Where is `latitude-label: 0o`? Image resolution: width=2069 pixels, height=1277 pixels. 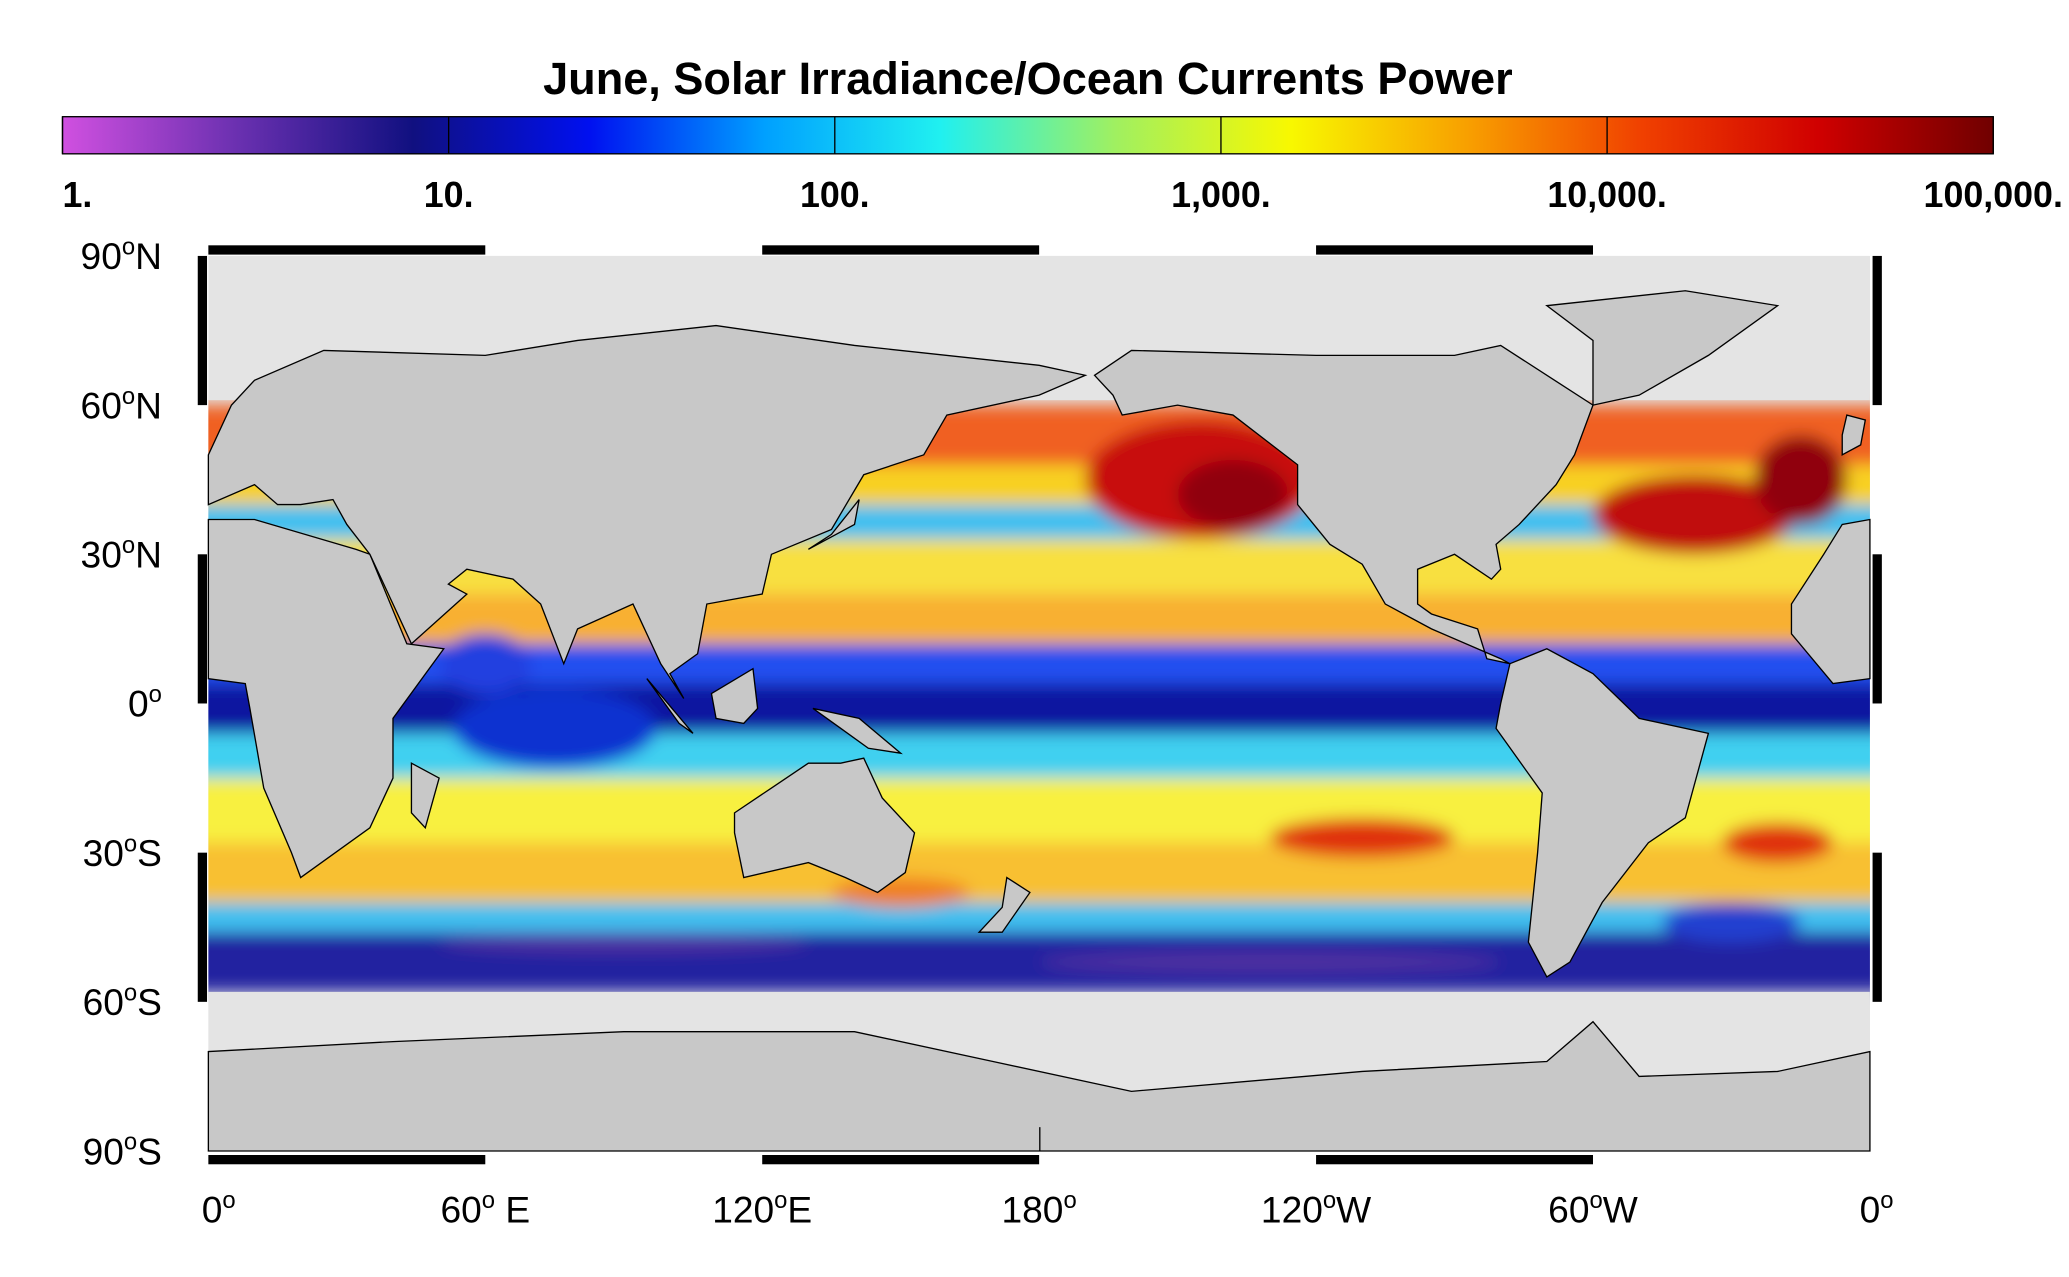 latitude-label: 0o is located at coordinates (145, 703).